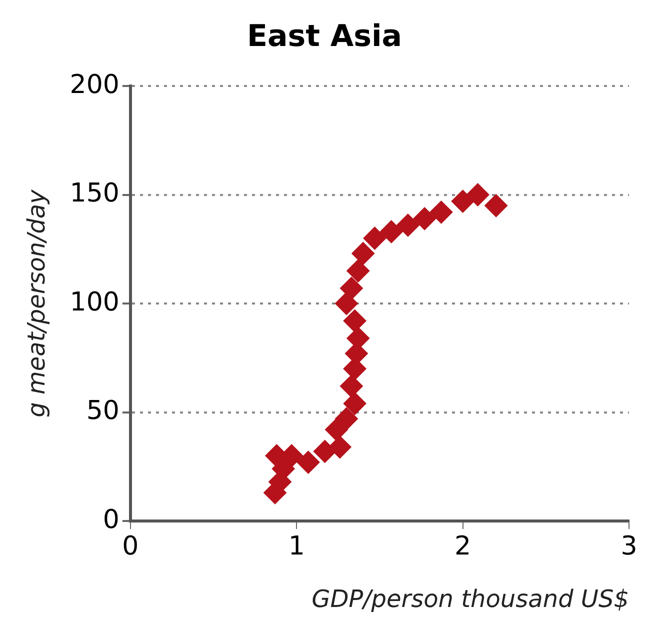 The height and width of the screenshot is (629, 651). What do you see at coordinates (95, 193) in the screenshot?
I see `y-tick-label: 150` at bounding box center [95, 193].